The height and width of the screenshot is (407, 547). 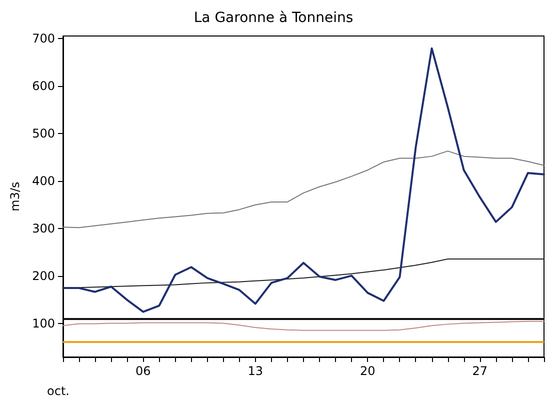 What do you see at coordinates (143, 371) in the screenshot?
I see `x-tick-label: 06` at bounding box center [143, 371].